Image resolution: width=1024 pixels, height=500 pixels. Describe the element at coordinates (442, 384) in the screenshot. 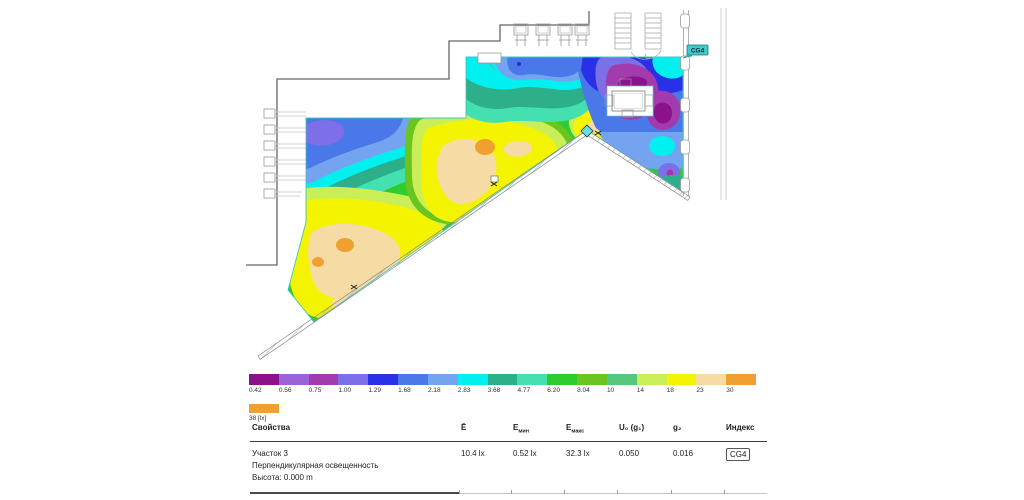

I see `legend-cell: 2.18` at that location.